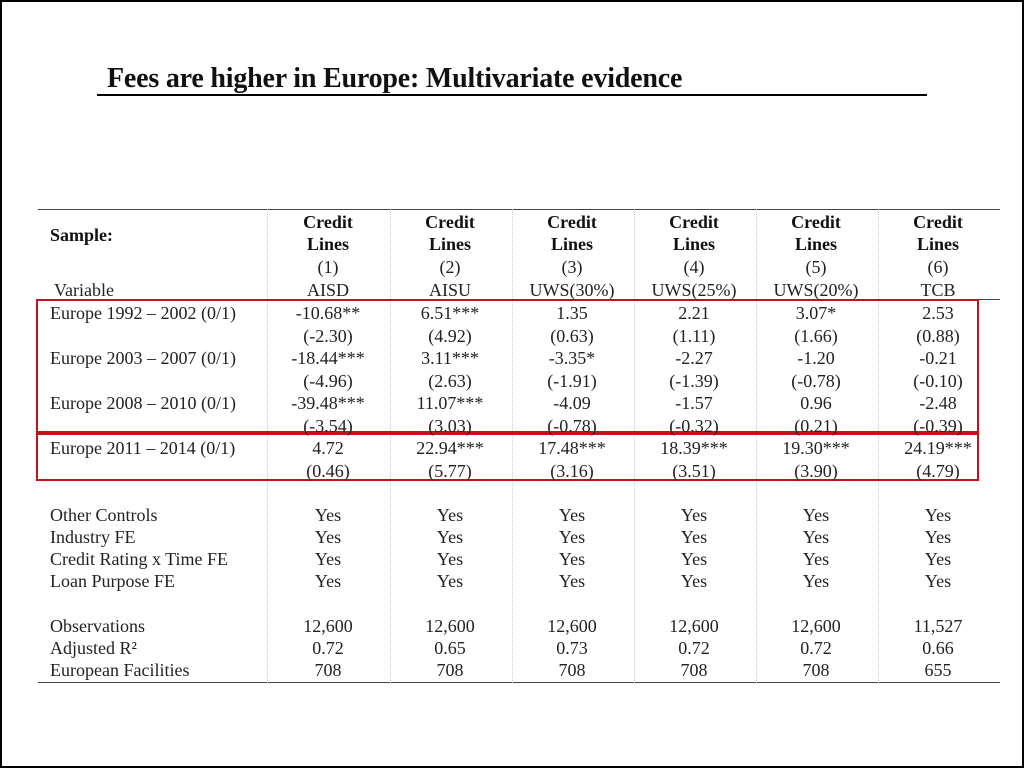 The image size is (1024, 768). Describe the element at coordinates (450, 403) in the screenshot. I see `coefficient-cell: 11.07***` at that location.